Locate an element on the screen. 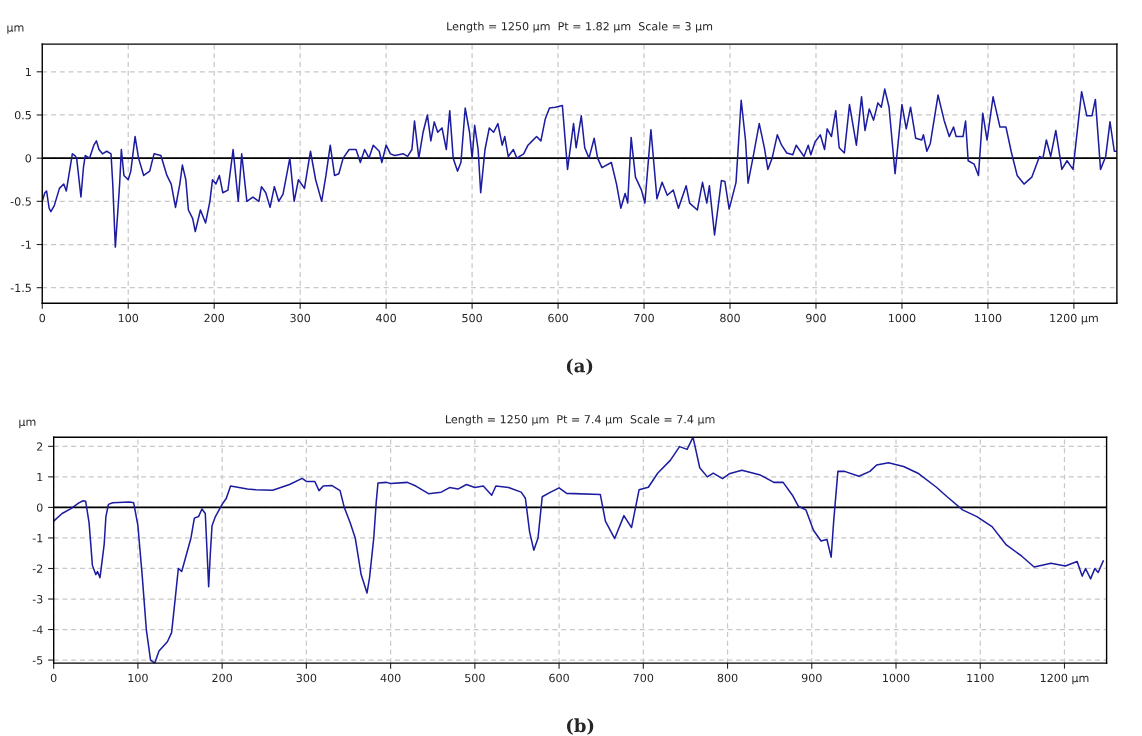 The width and height of the screenshot is (1142, 736). x-tick-label: 0 is located at coordinates (53, 678).